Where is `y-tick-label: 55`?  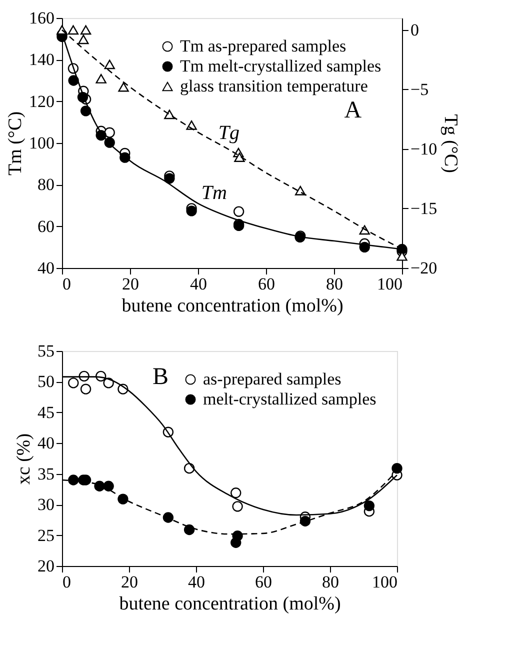
y-tick-label: 55 is located at coordinates (46, 351).